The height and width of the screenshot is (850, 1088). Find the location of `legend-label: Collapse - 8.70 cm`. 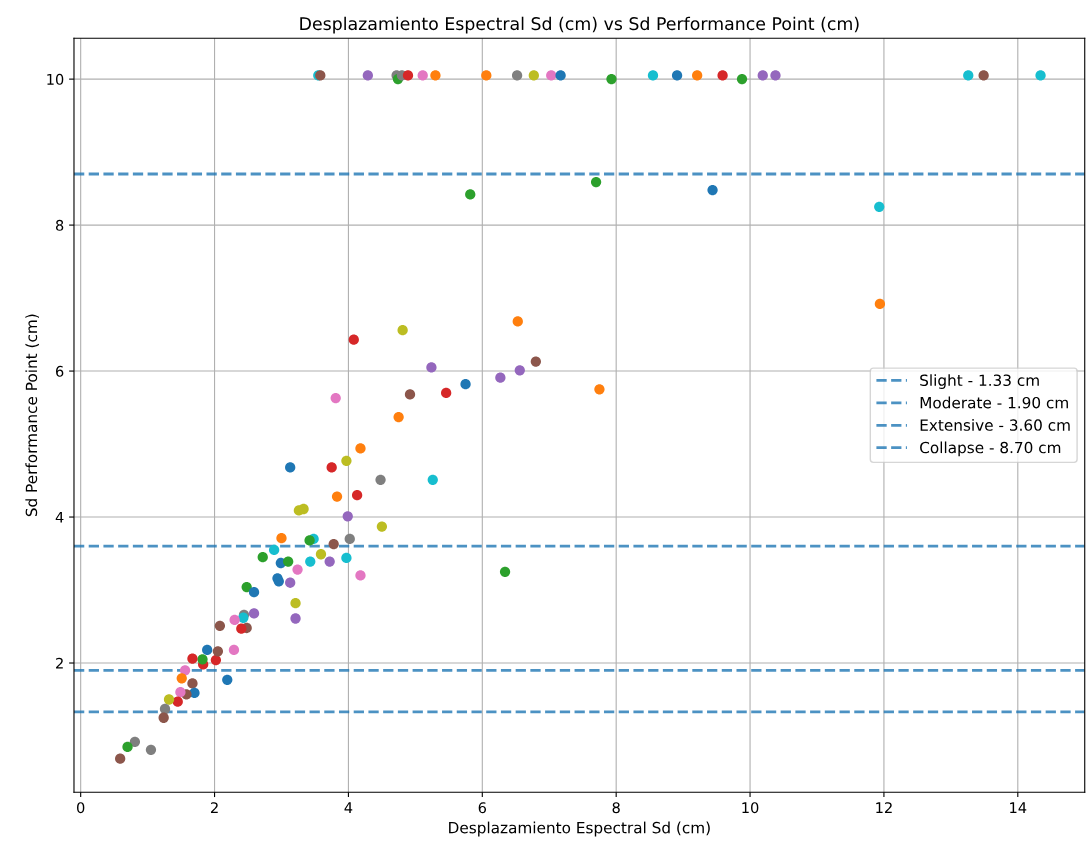

legend-label: Collapse - 8.70 cm is located at coordinates (990, 449).